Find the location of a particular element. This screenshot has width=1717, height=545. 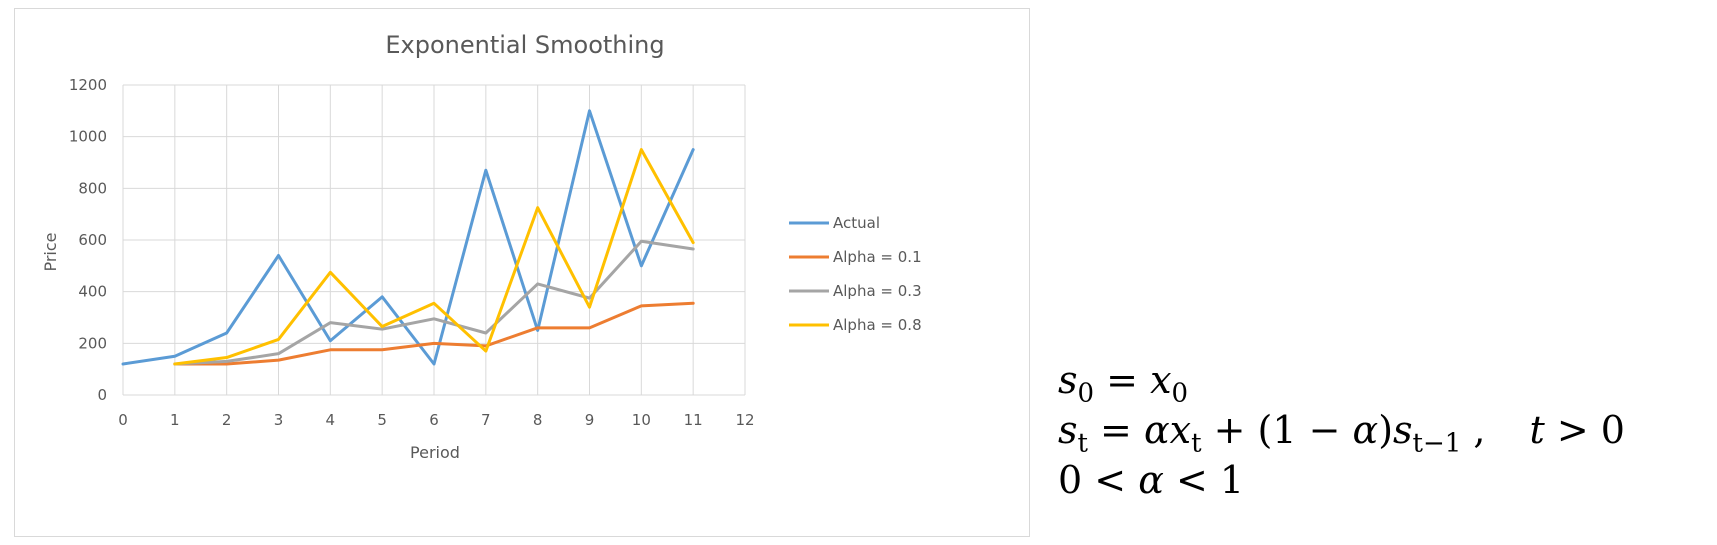

y-tick-label: 200 is located at coordinates (92, 343).